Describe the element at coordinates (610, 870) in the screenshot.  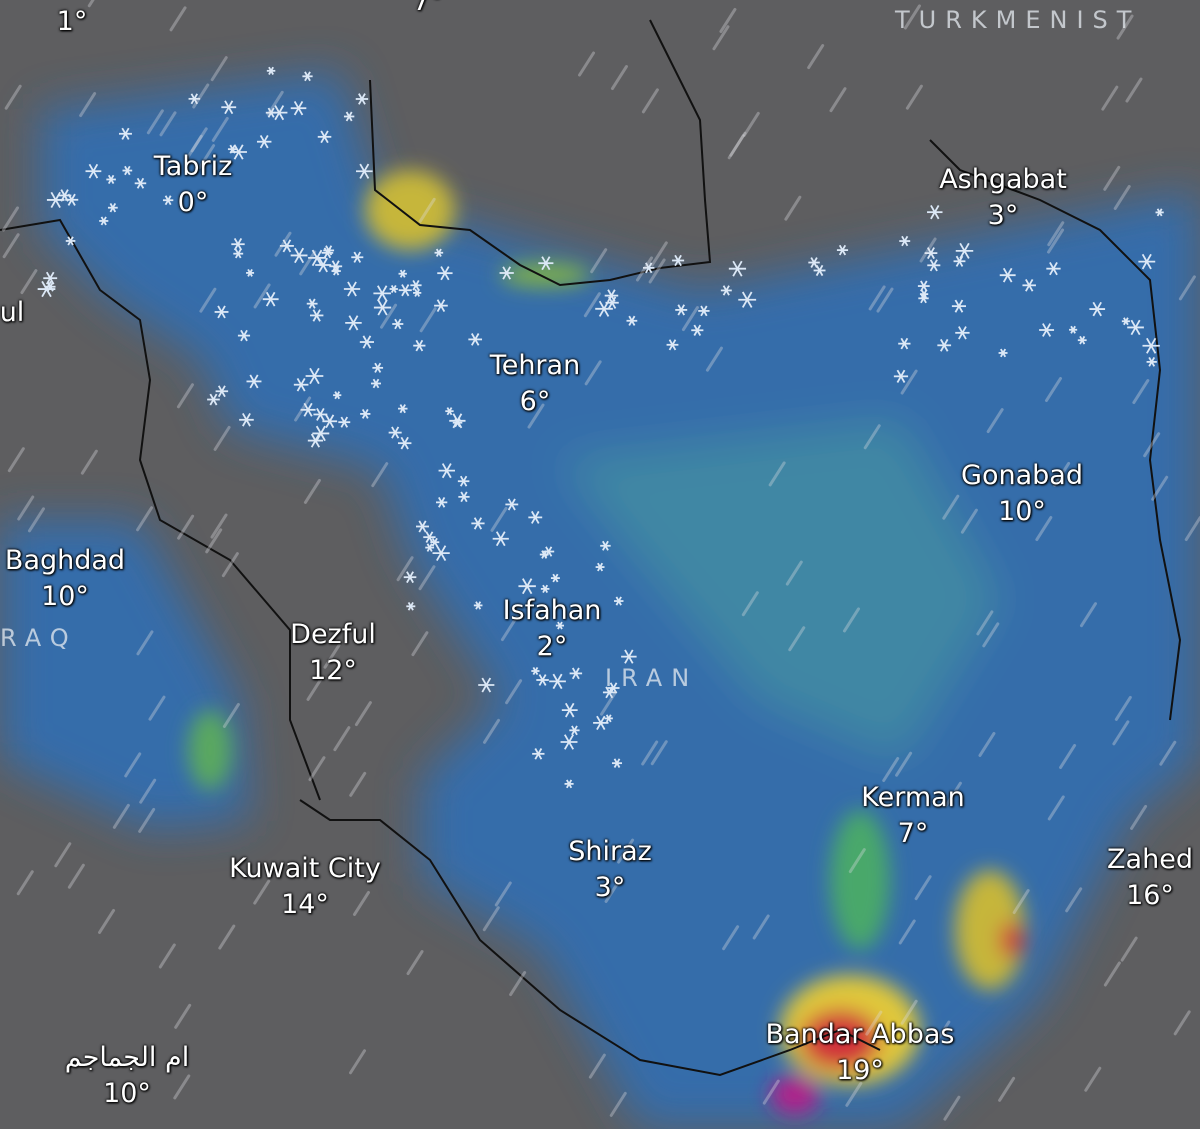
I see `city-label: Shiraz 3°` at that location.